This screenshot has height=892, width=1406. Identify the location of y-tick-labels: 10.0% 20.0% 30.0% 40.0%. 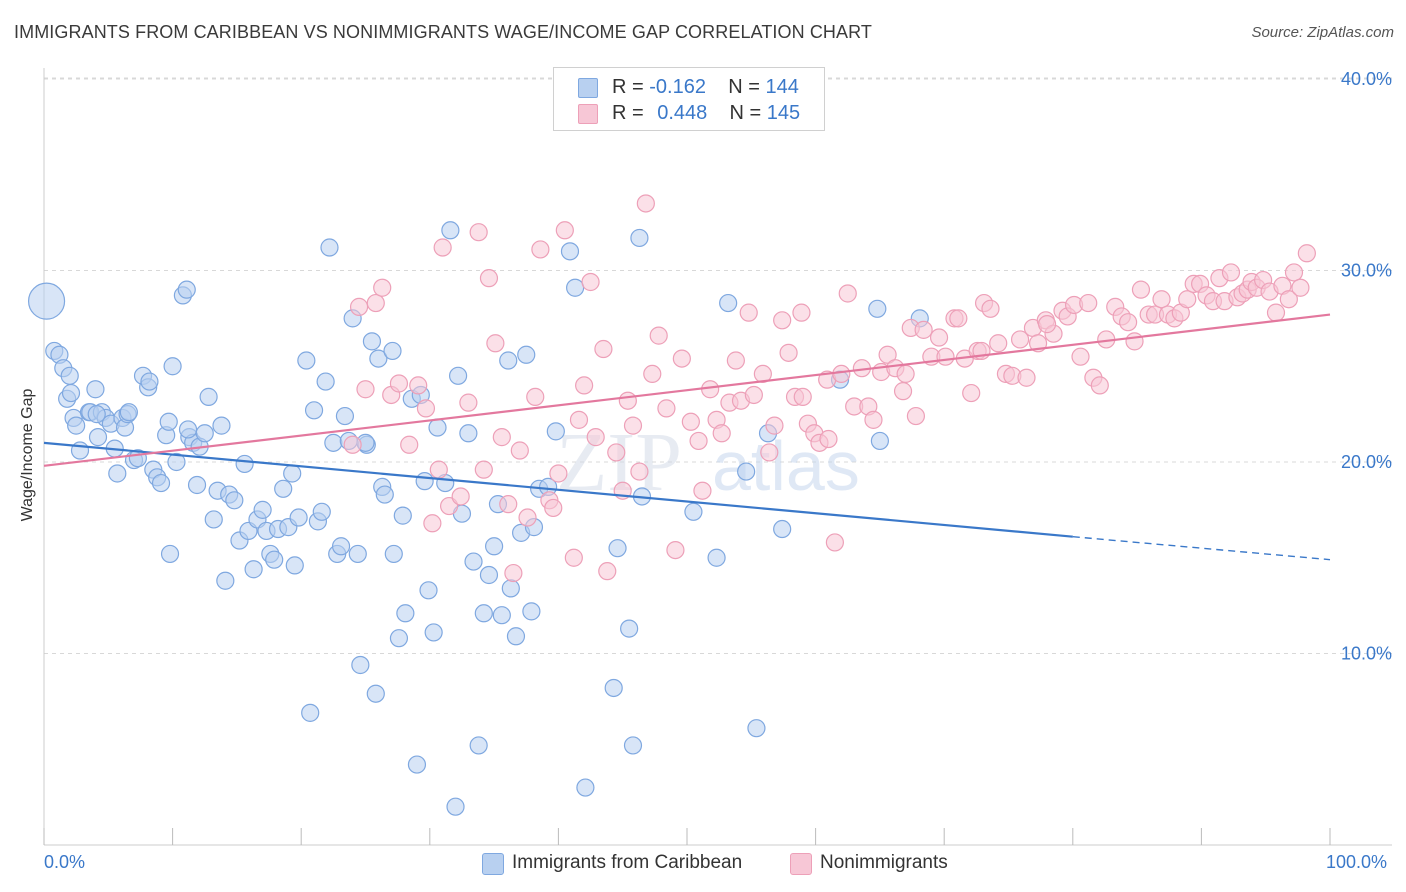
(1366, 366).